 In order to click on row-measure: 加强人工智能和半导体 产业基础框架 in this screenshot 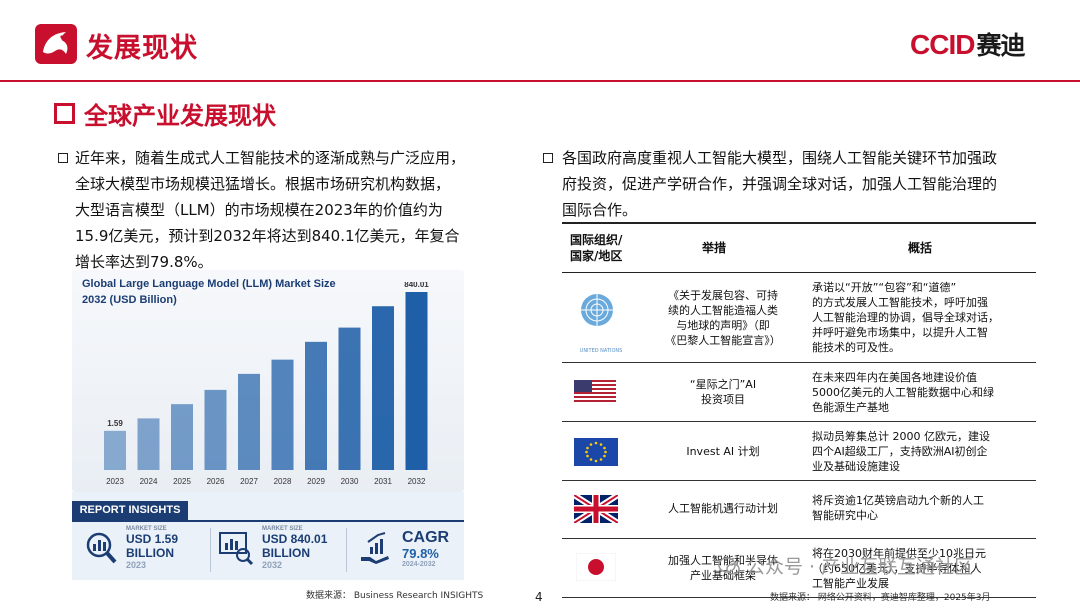, I will do `click(723, 568)`.